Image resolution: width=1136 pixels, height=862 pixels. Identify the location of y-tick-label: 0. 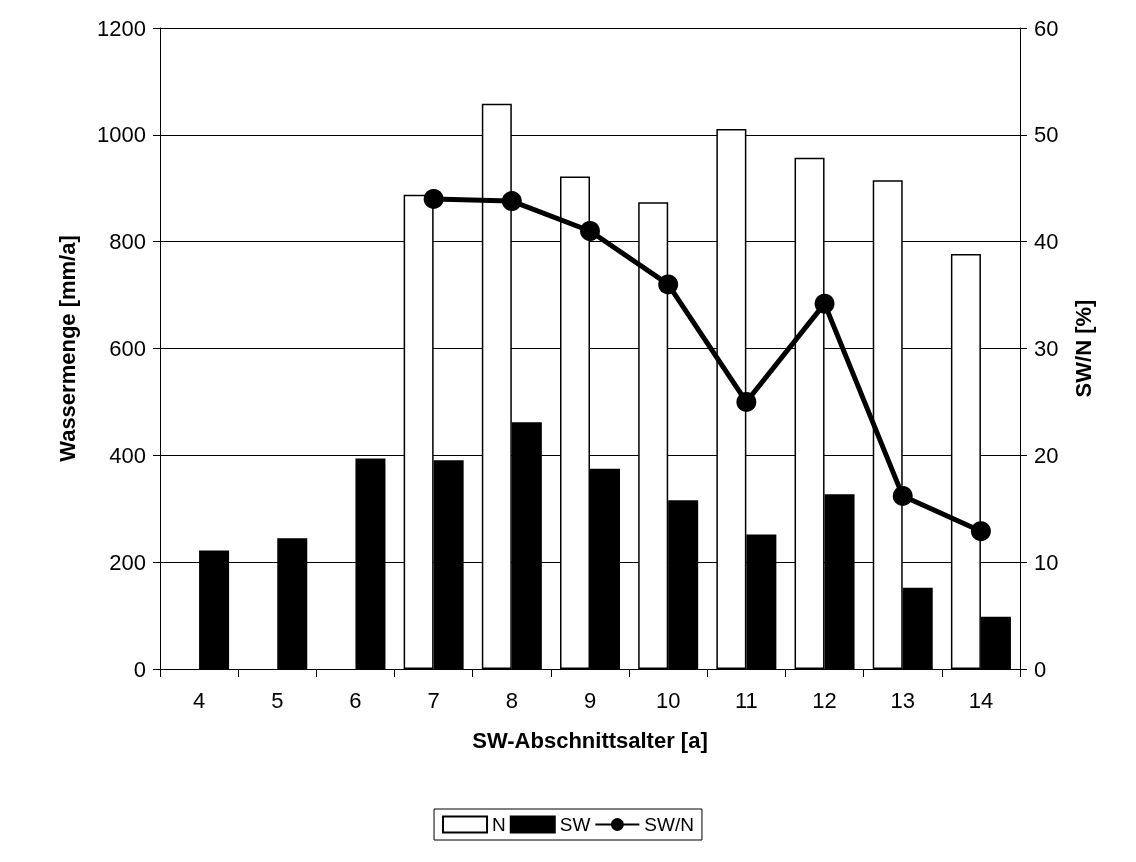
(139, 669).